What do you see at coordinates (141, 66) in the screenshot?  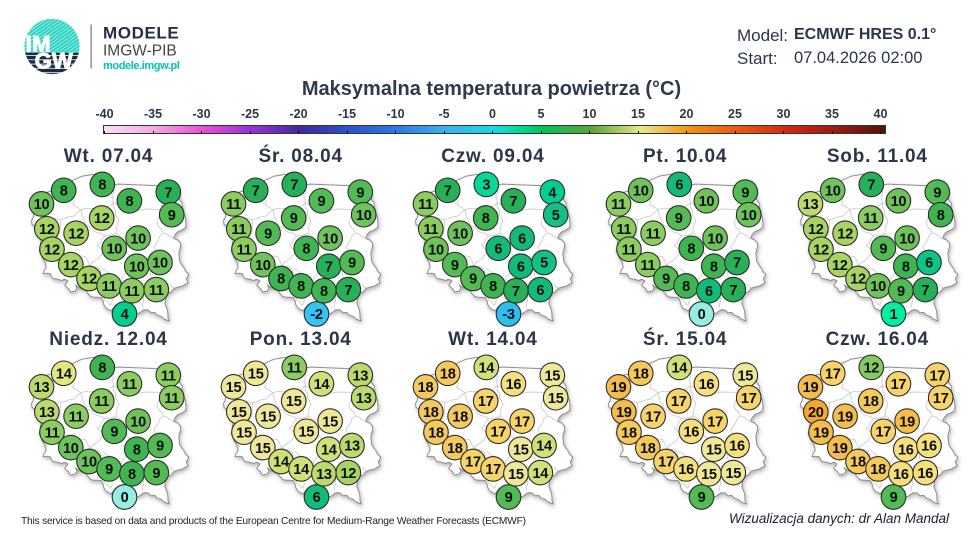 I see `svg-text: modele.imgw.pl` at bounding box center [141, 66].